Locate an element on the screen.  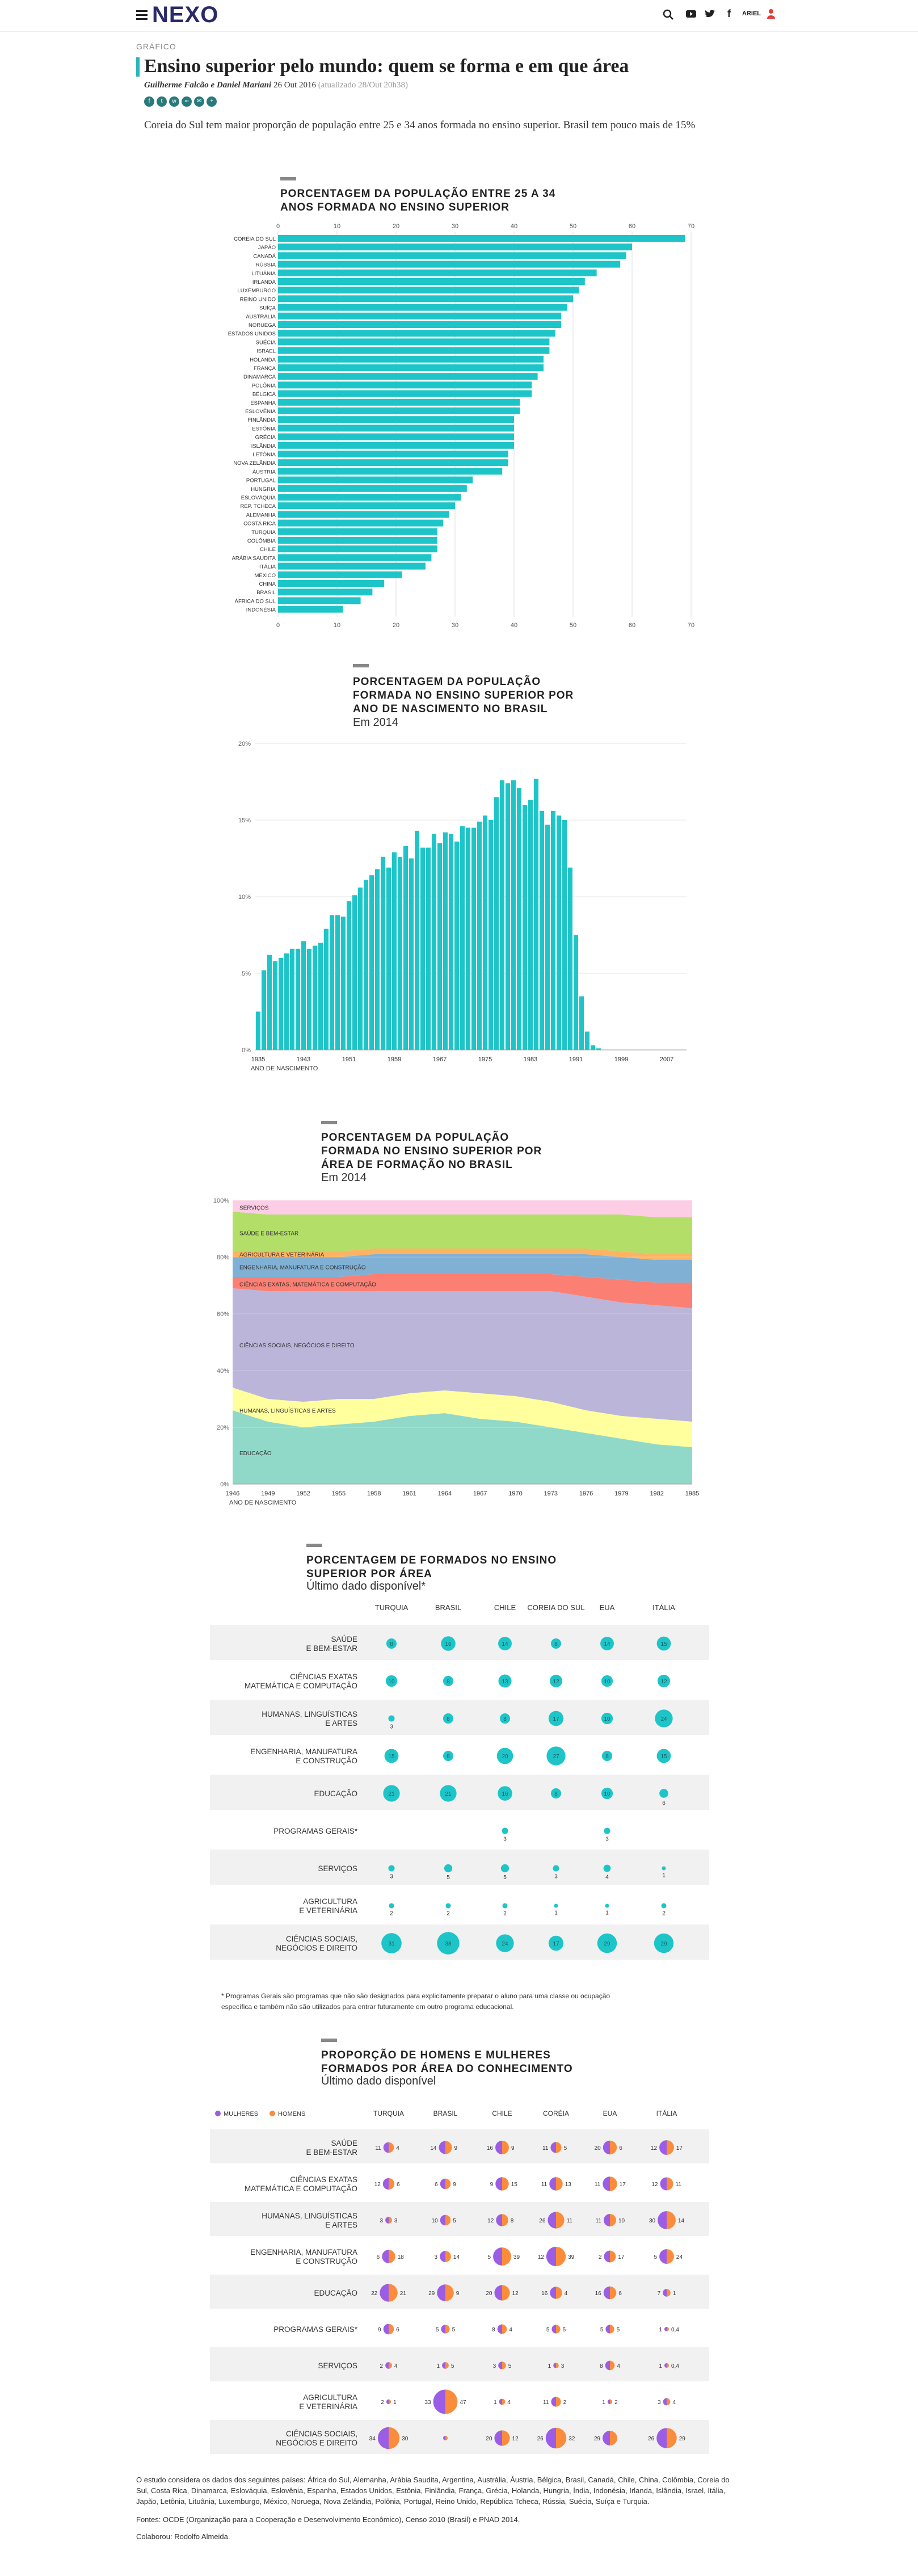
row-label: CIÊNCIAS SOCIAIS, is located at coordinates (321, 2434).